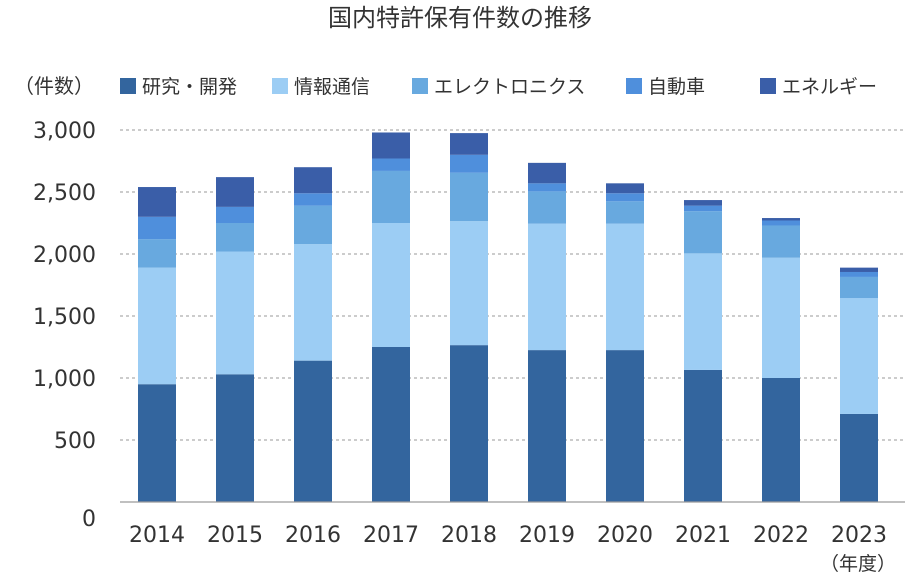 The height and width of the screenshot is (578, 920). I want to click on legend-label: 自動車, so click(676, 87).